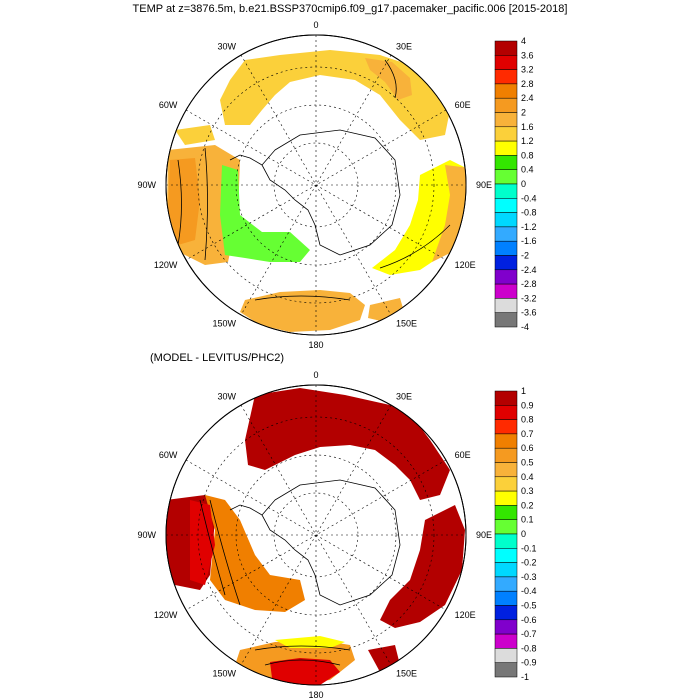  Describe the element at coordinates (224, 324) in the screenshot. I see `top-lon-label: 150W` at that location.